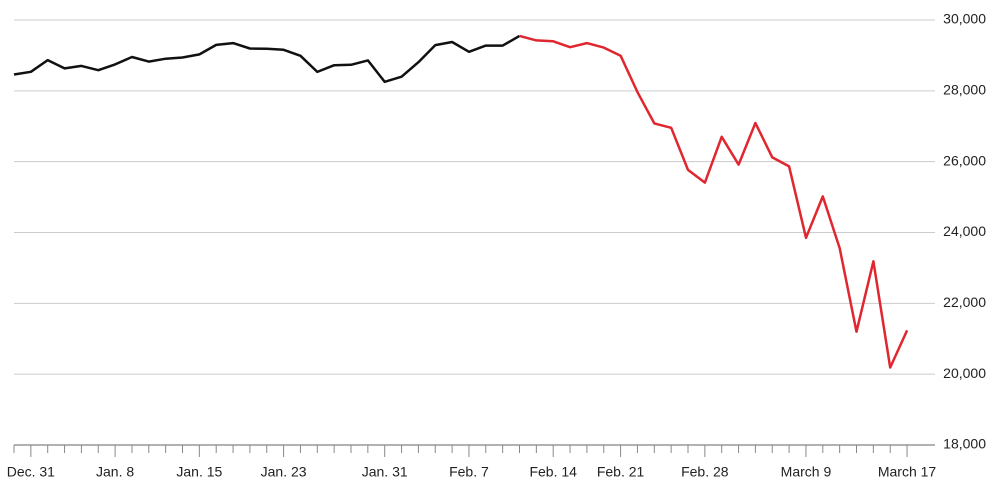 The image size is (1000, 500). What do you see at coordinates (284, 472) in the screenshot?
I see `x-tick-label: Jan. 23` at bounding box center [284, 472].